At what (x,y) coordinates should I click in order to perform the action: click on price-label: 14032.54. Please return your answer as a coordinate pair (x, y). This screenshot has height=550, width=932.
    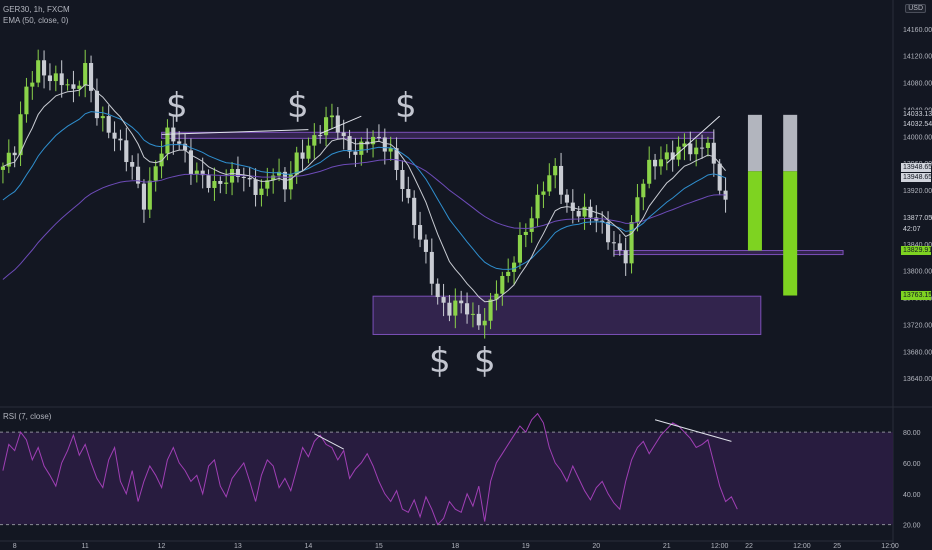
    Looking at the image, I should click on (916, 124).